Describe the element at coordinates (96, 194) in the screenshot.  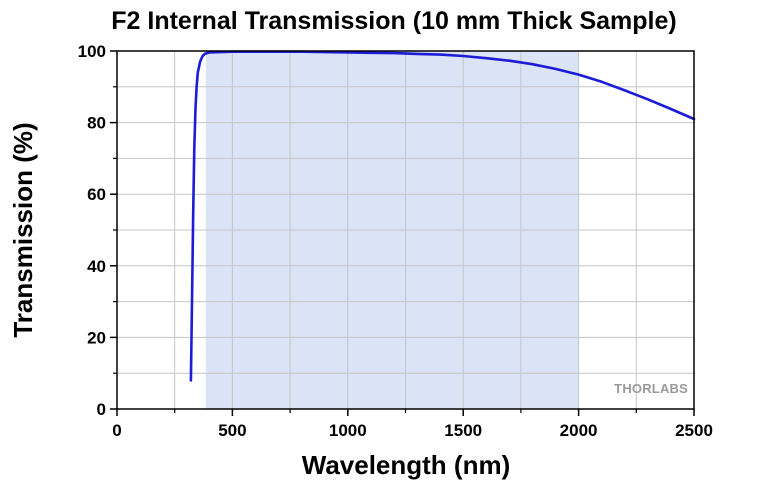
I see `y-tick-label: 60` at that location.